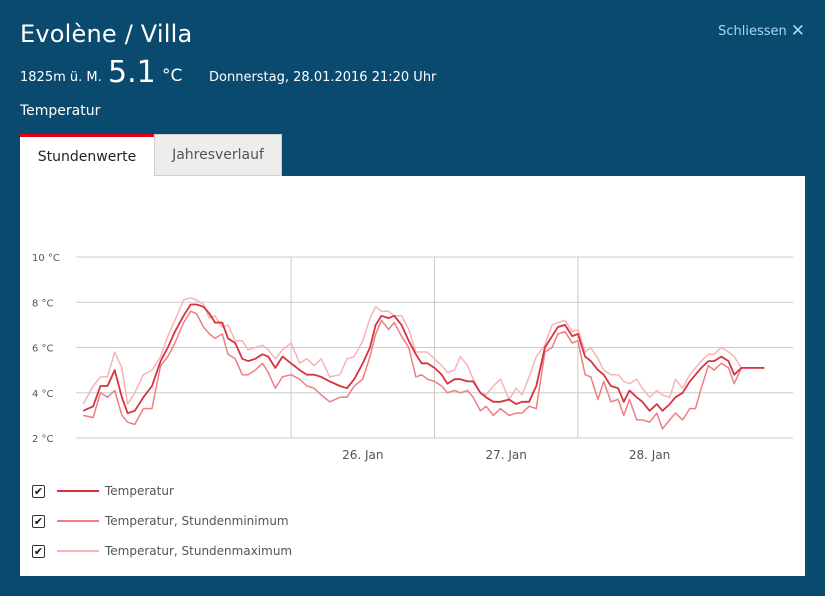  I want to click on legend-item-tmin: ✔ Temperatur, Stundenminimum, so click(160, 521).